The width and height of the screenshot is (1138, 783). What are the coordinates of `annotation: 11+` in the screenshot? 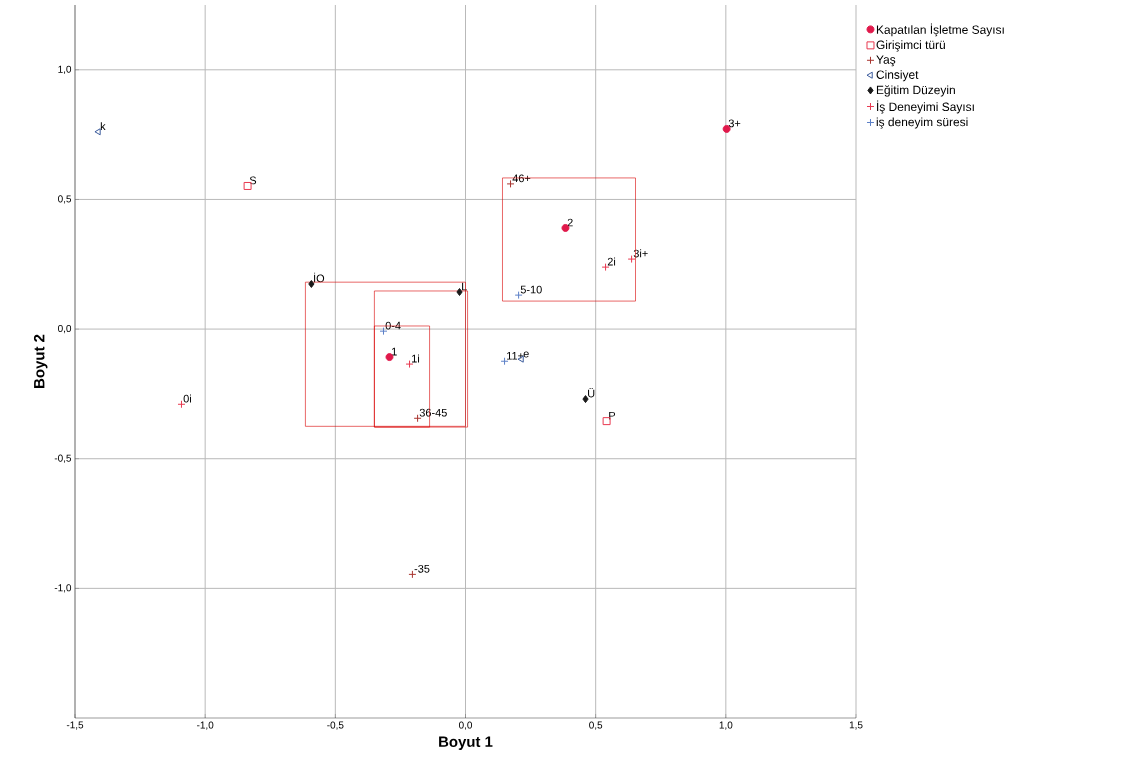 It's located at (515, 356).